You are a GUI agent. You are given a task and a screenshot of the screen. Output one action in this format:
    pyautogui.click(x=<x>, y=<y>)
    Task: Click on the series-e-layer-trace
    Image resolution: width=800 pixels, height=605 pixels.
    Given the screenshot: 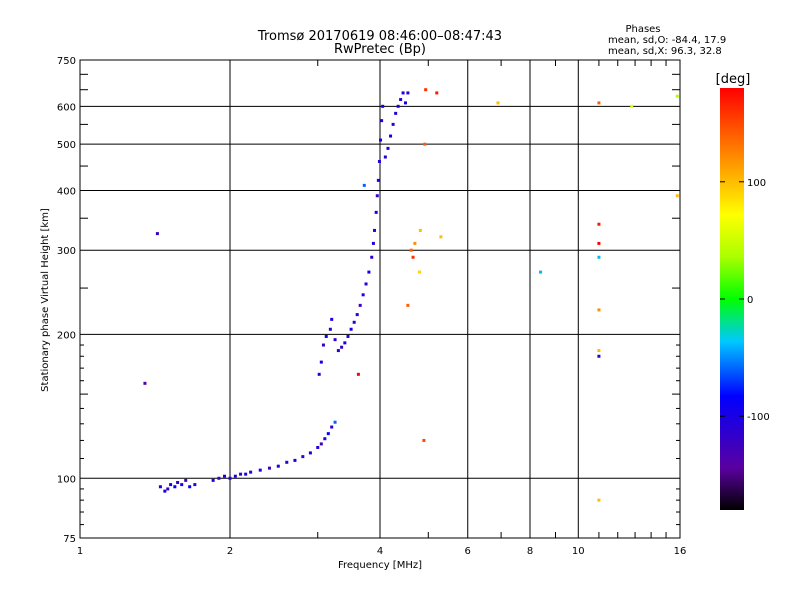 What is the action you would take?
    pyautogui.click(x=247, y=456)
    